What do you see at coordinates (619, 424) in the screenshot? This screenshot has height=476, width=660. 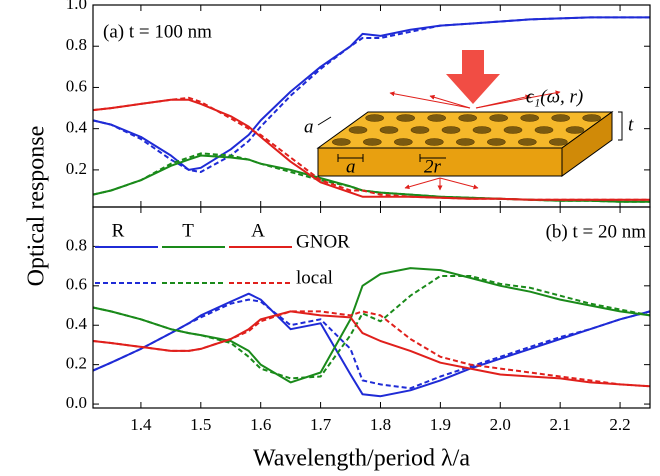 I see `x-tick-label: 2.2` at bounding box center [619, 424].